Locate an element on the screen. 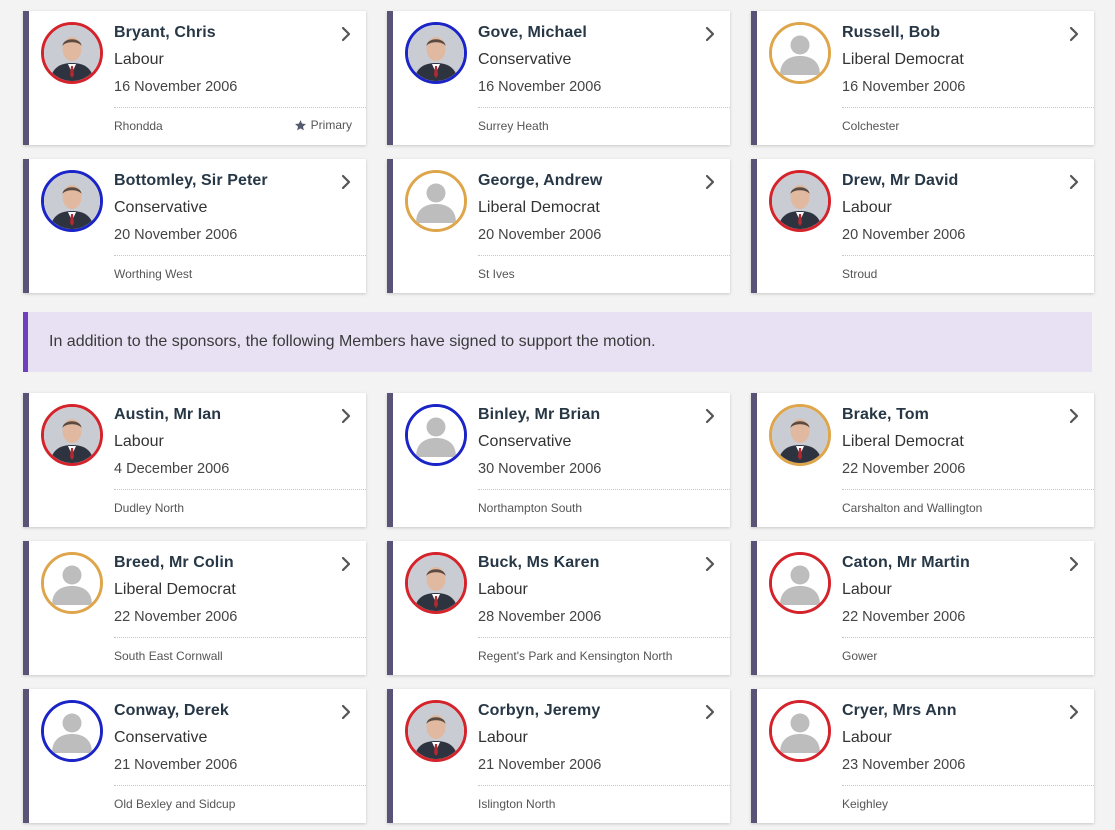 The image size is (1115, 830). member-name: Breed, Mr Colin is located at coordinates (174, 562).